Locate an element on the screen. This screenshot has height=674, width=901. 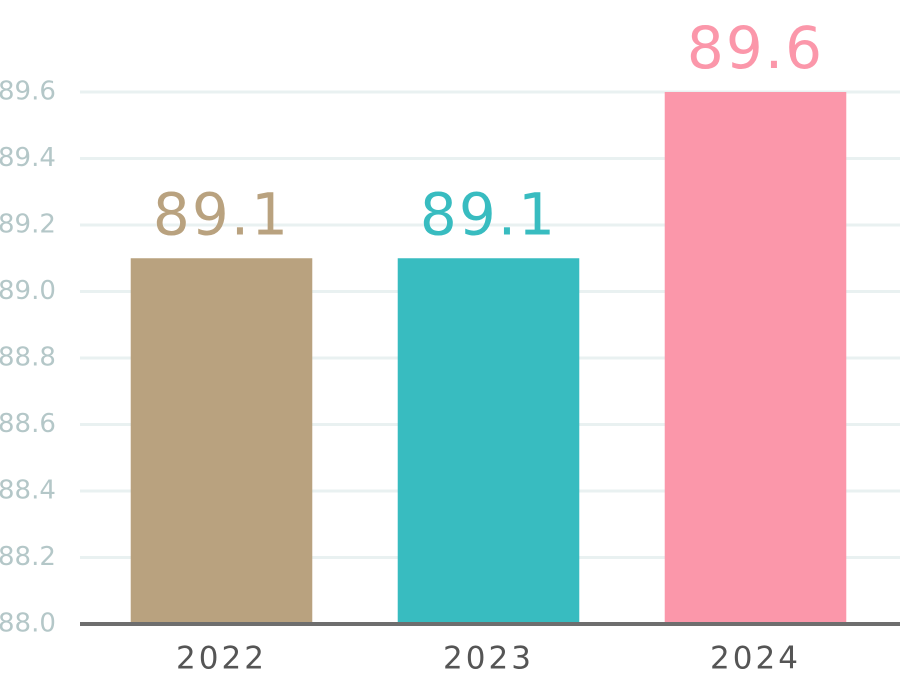
y-tick-label: 89.0 is located at coordinates (28, 291).